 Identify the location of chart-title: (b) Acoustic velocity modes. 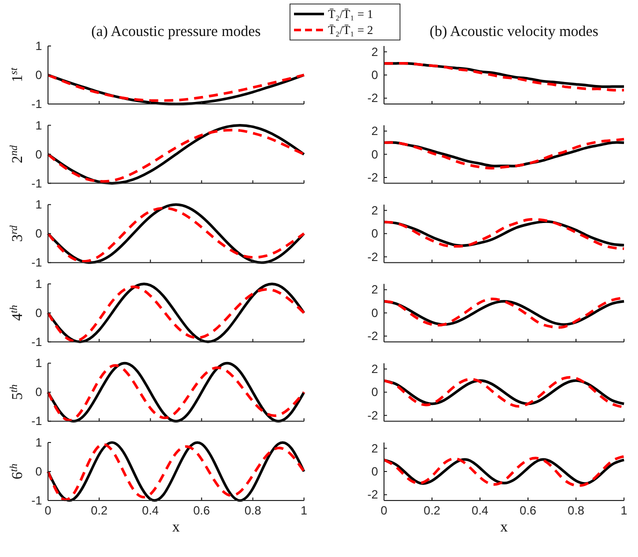
(514, 32).